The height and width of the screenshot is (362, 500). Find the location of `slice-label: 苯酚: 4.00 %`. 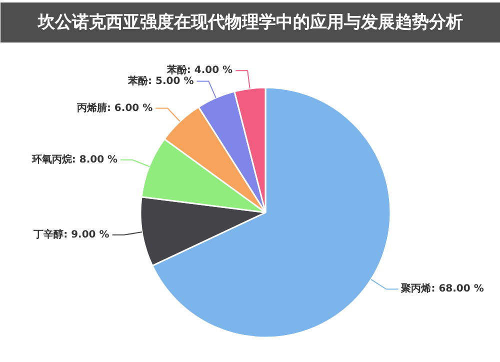

slice-label: 苯酚: 4.00 % is located at coordinates (199, 70).